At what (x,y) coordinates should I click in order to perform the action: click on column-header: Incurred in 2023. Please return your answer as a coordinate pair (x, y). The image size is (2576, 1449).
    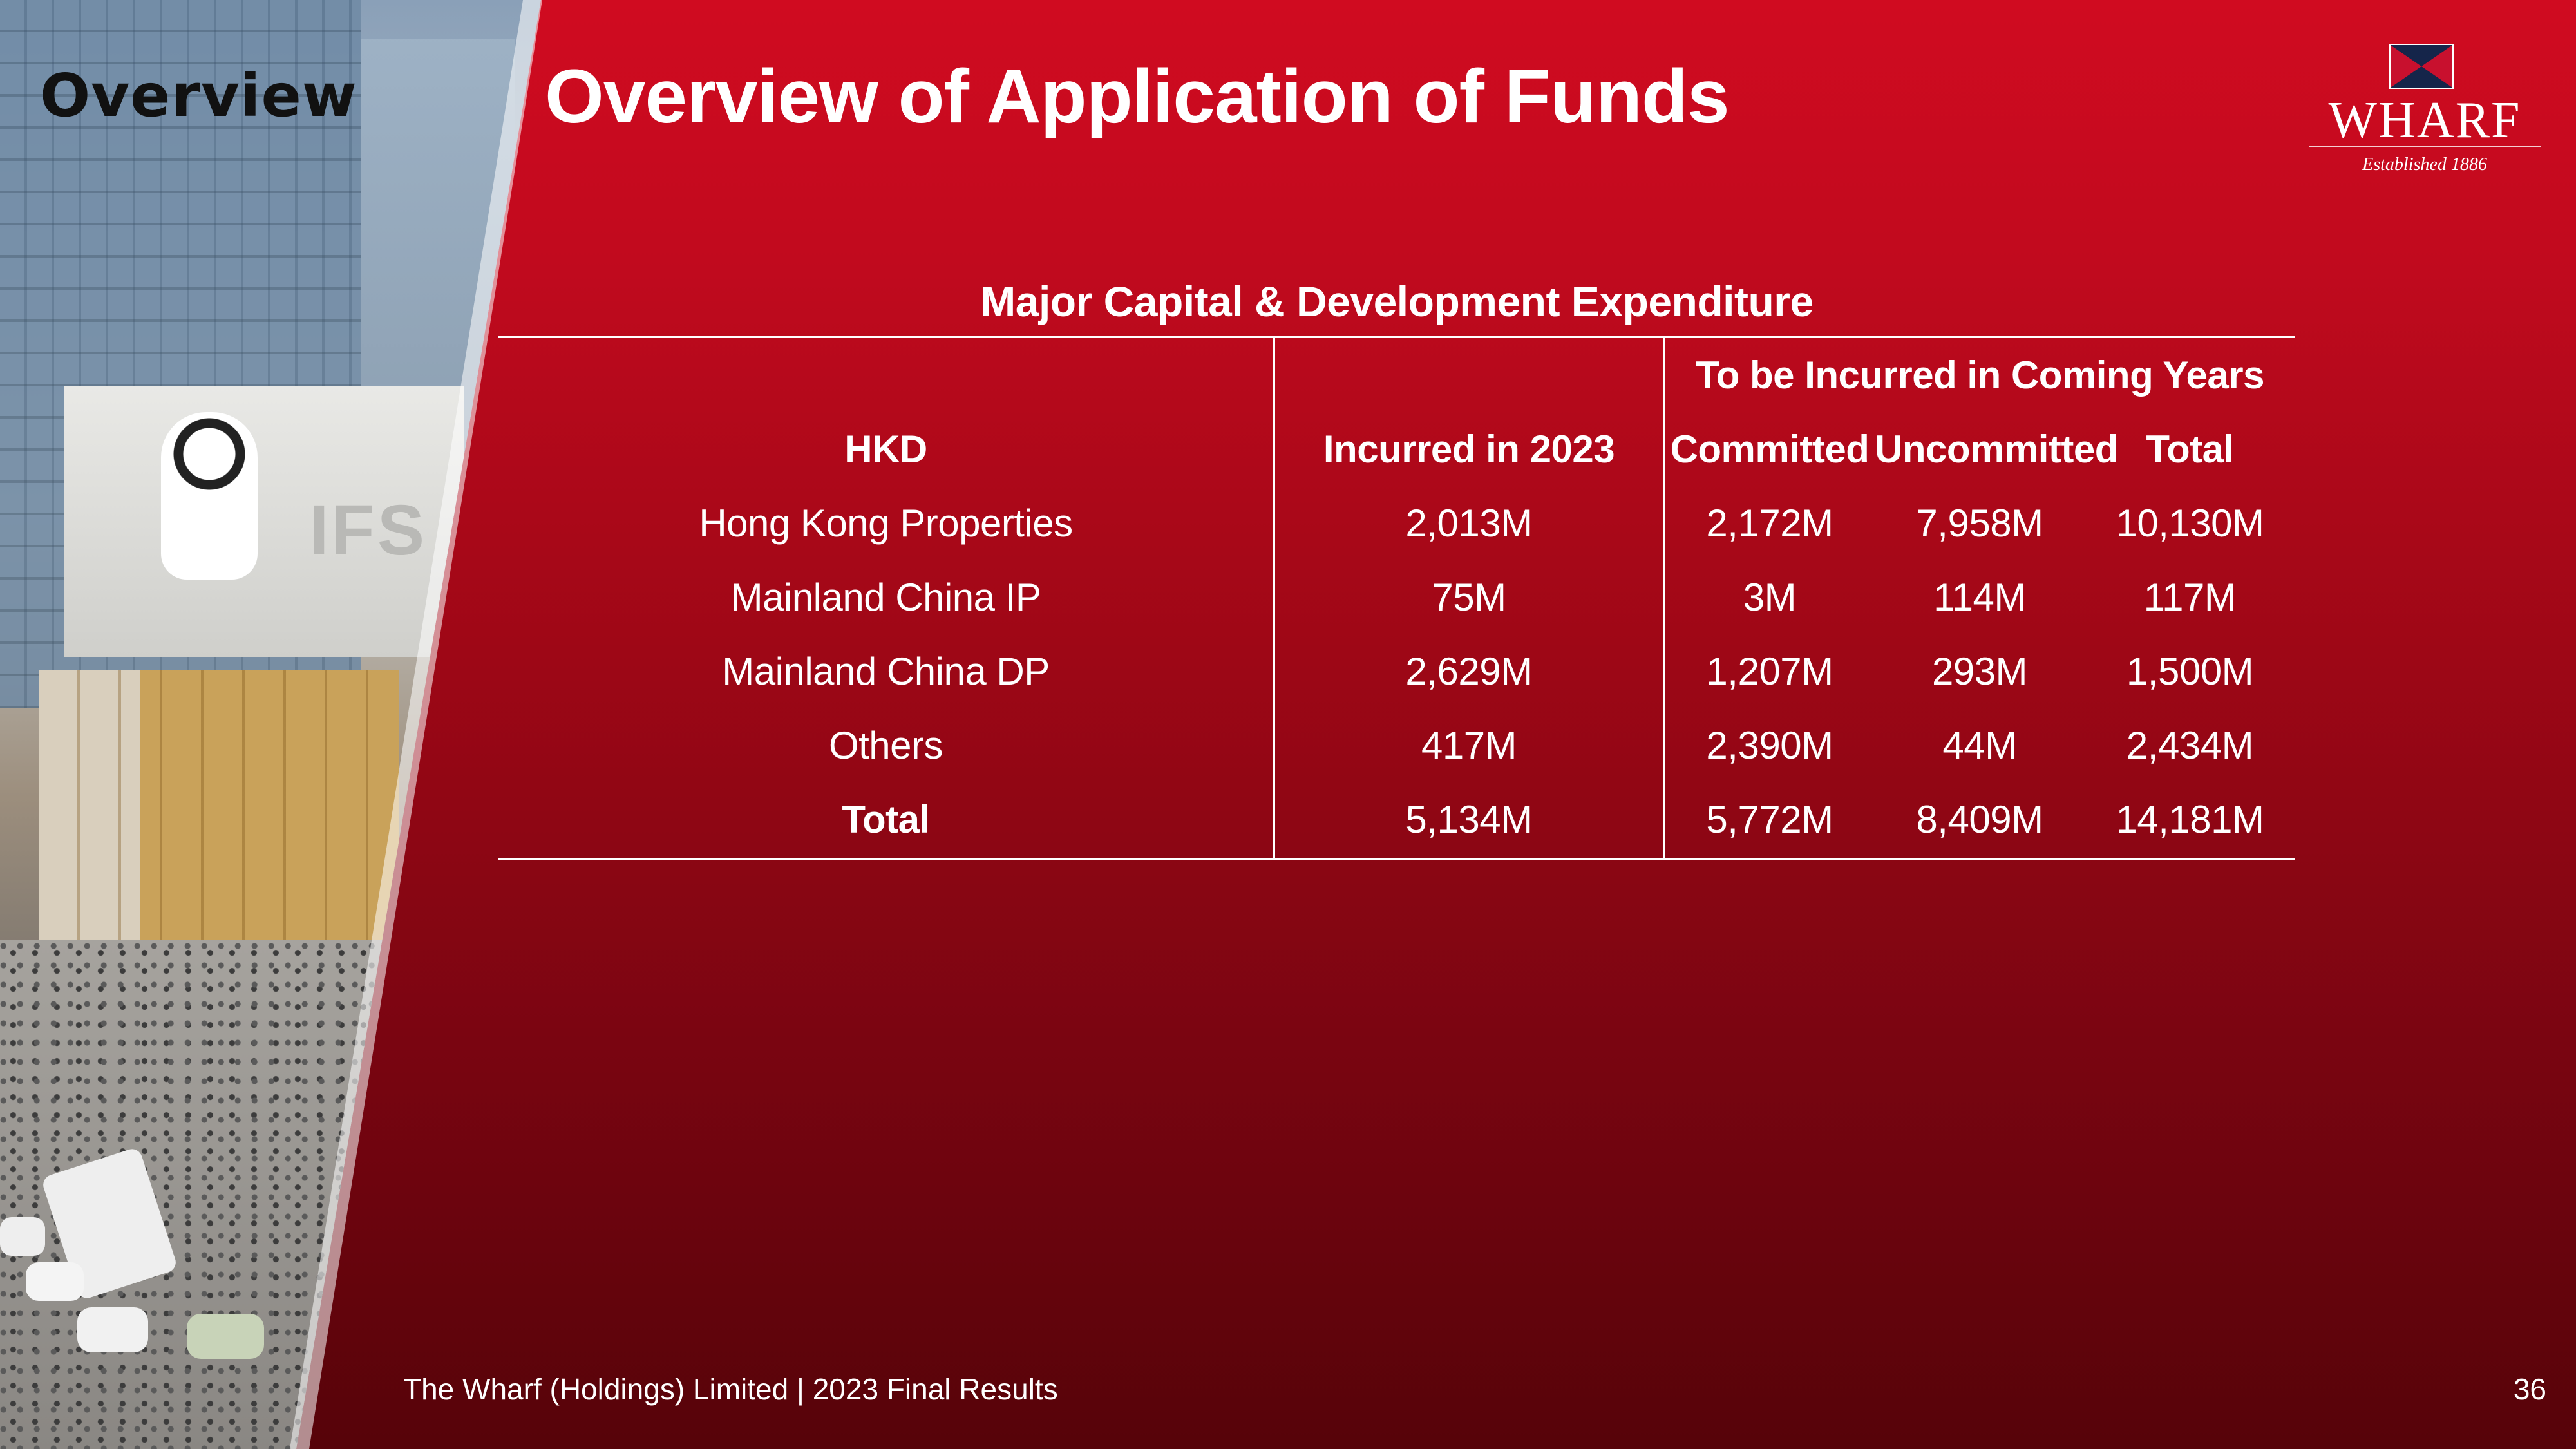
    Looking at the image, I should click on (1469, 449).